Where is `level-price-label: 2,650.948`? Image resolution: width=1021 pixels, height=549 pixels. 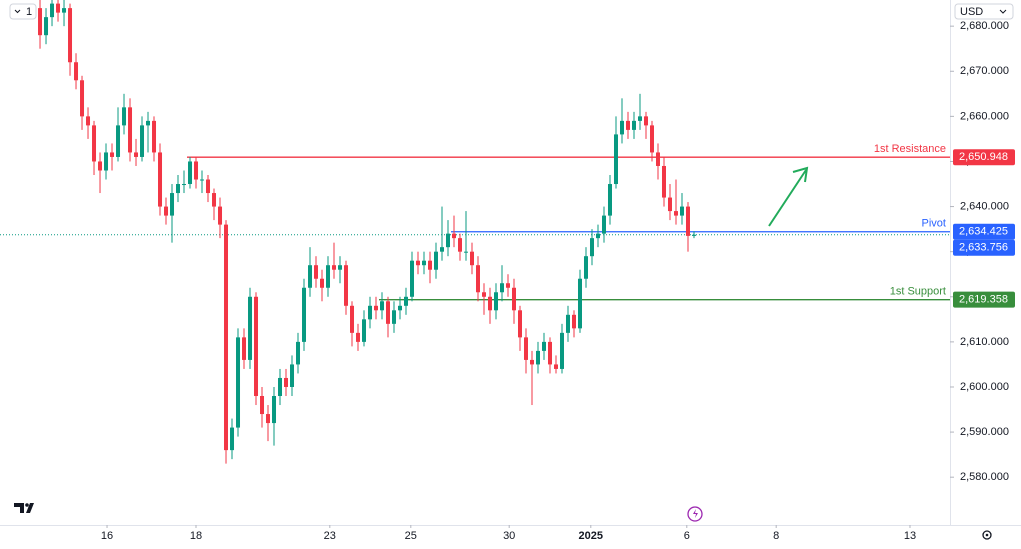
level-price-label: 2,650.948 is located at coordinates (983, 157).